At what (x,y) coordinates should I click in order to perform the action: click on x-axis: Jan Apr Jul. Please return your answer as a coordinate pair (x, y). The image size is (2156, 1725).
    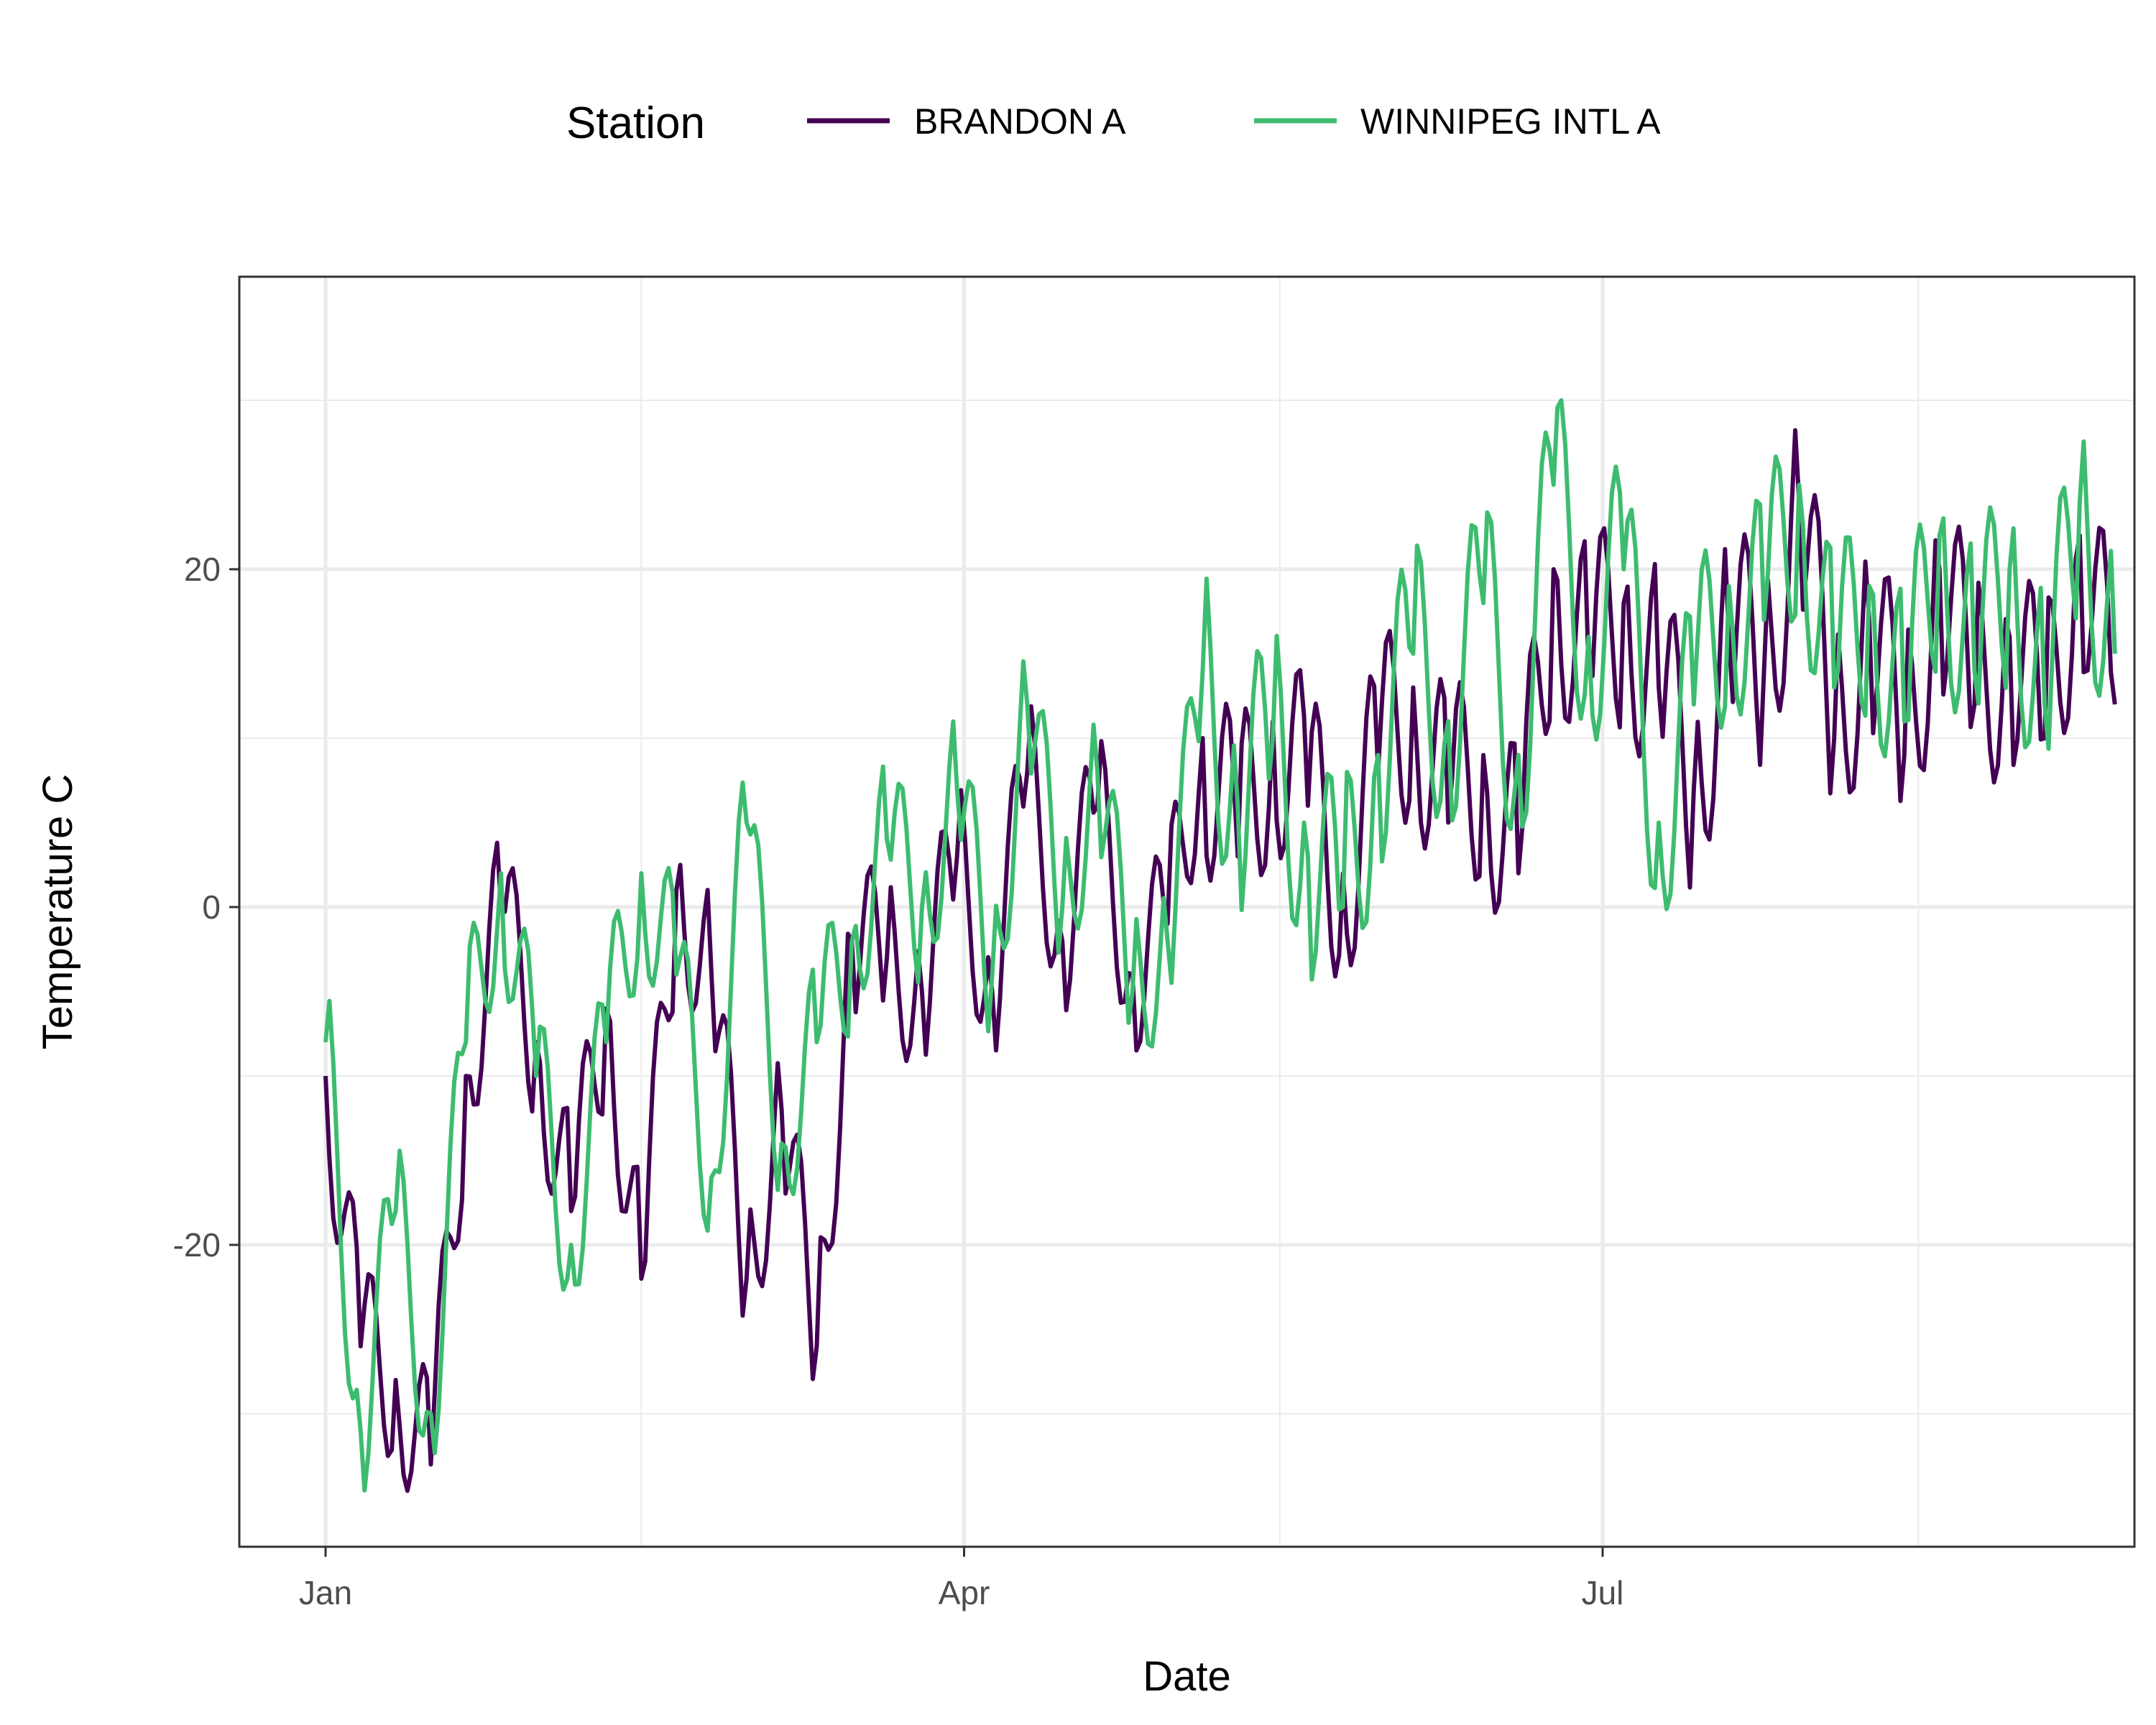
    Looking at the image, I should click on (961, 1579).